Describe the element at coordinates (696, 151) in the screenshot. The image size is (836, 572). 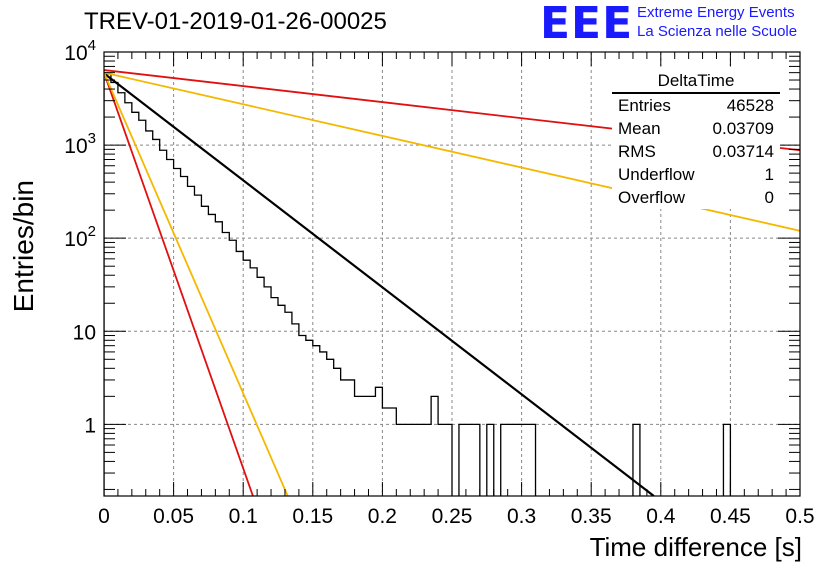
I see `stats-row-rms: RMS 0.03714` at that location.